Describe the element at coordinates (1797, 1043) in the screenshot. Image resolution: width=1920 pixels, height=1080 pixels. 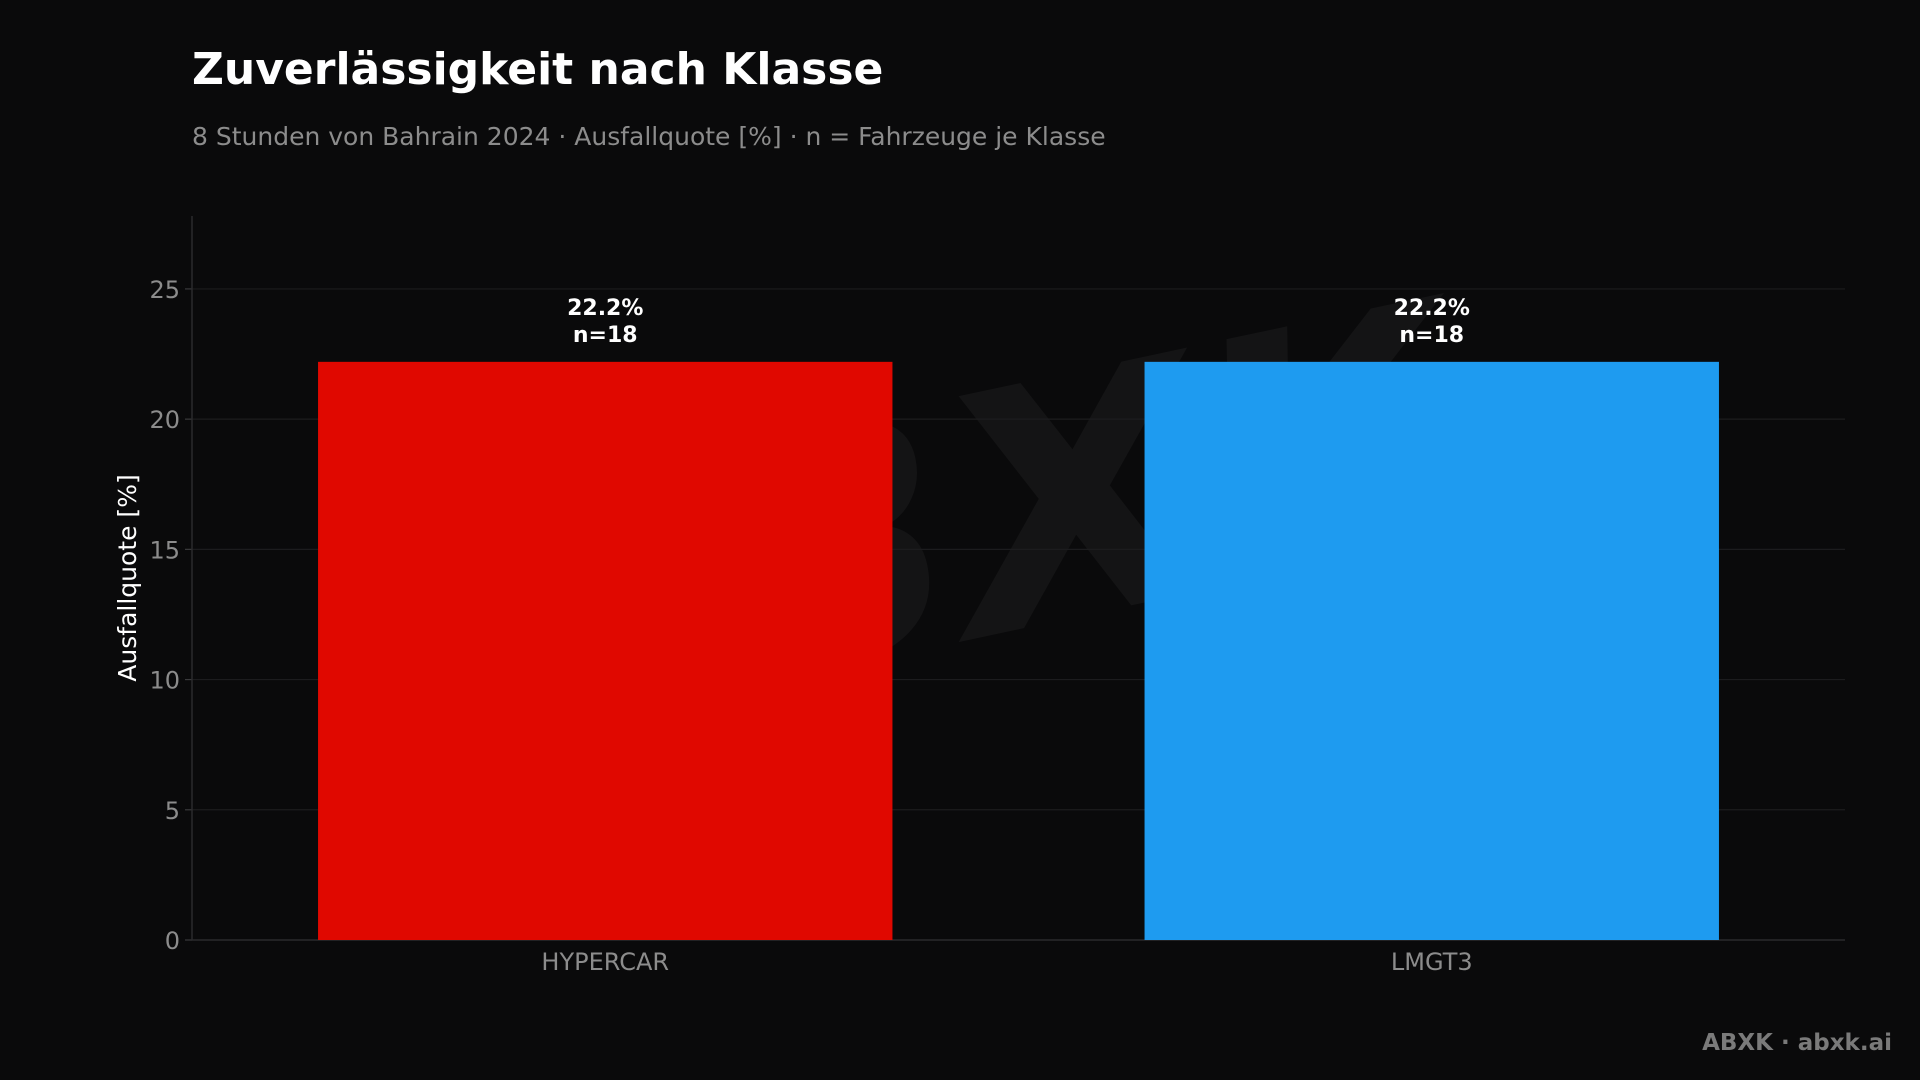
I see `credit-text: ABXK · abxk.ai` at that location.